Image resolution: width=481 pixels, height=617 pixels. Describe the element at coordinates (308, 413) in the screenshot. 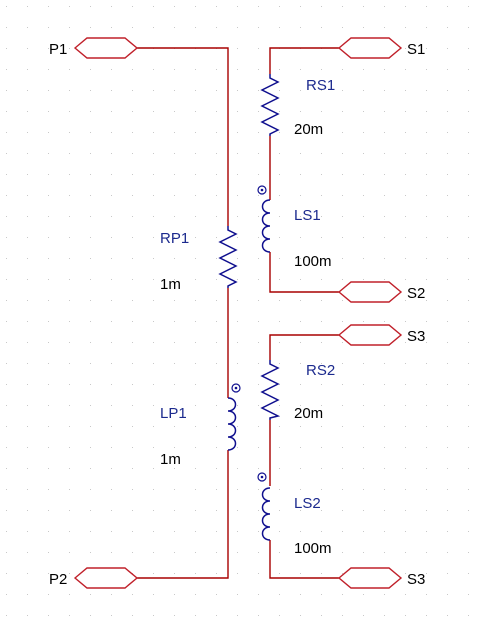

I see `value-rs2: 20m` at that location.